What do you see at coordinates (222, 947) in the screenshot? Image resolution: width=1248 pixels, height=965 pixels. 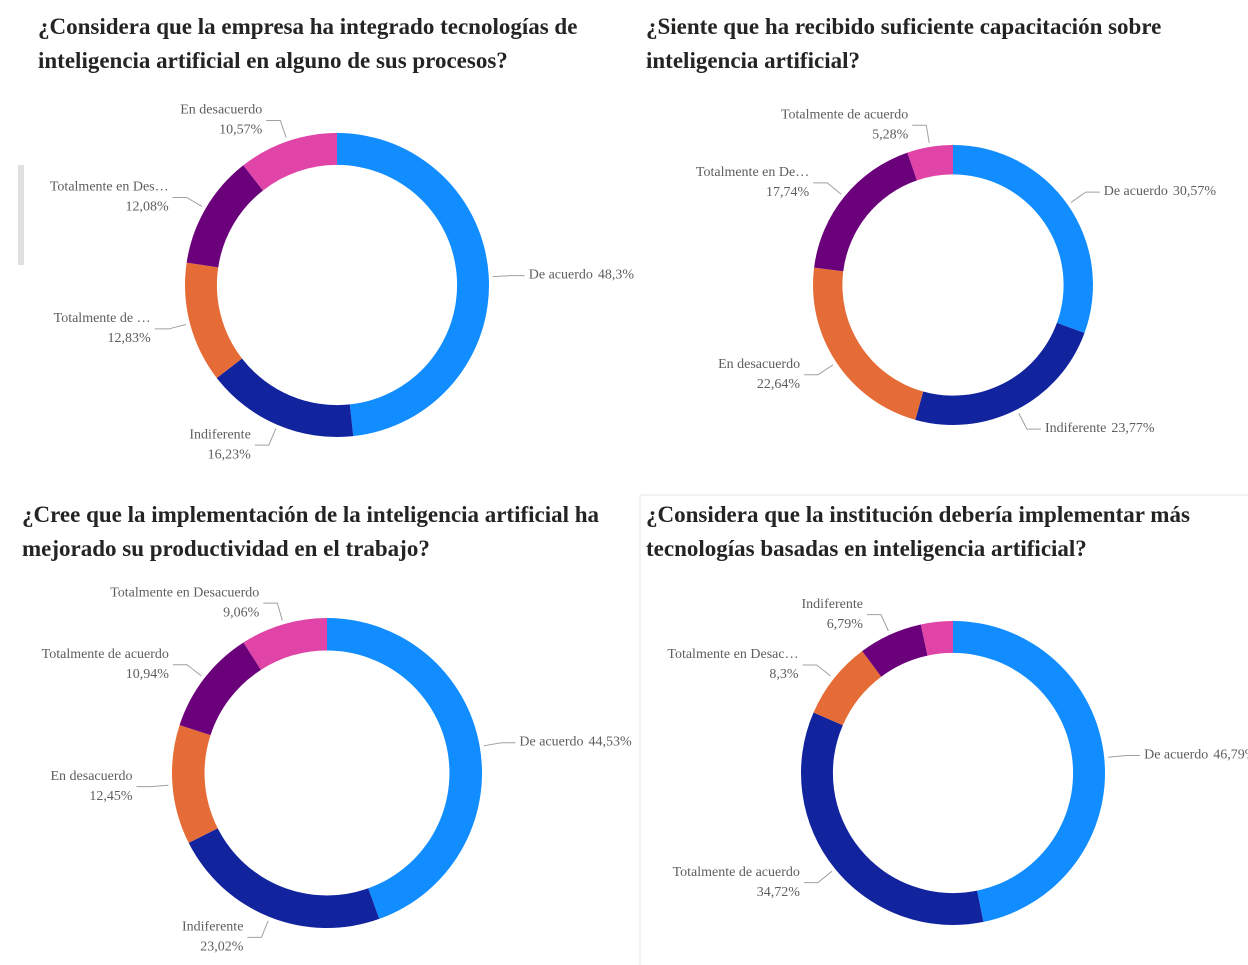 I see `value-label: 23,02%` at bounding box center [222, 947].